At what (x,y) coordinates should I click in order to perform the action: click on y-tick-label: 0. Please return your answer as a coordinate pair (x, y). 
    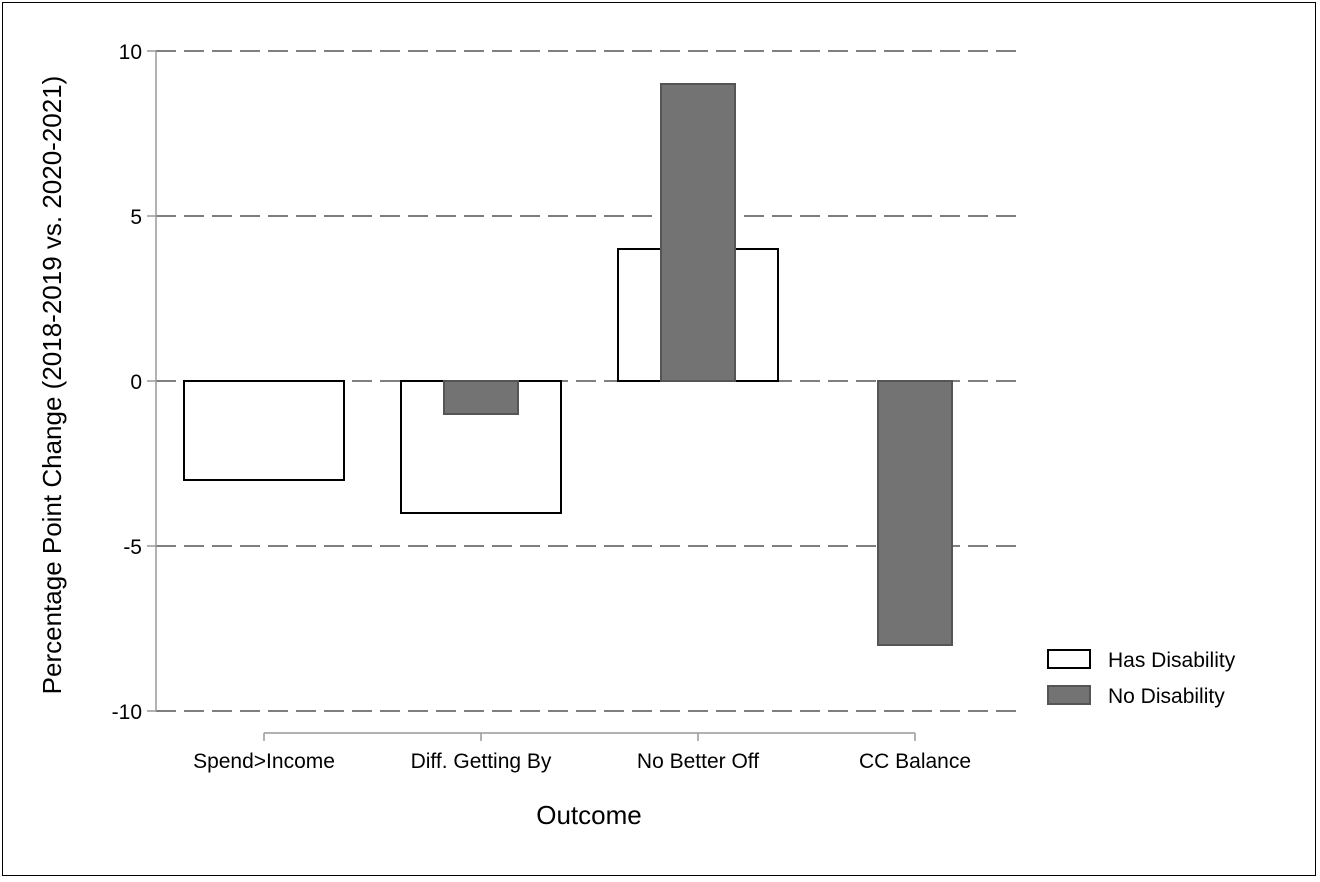
    Looking at the image, I should click on (136, 382).